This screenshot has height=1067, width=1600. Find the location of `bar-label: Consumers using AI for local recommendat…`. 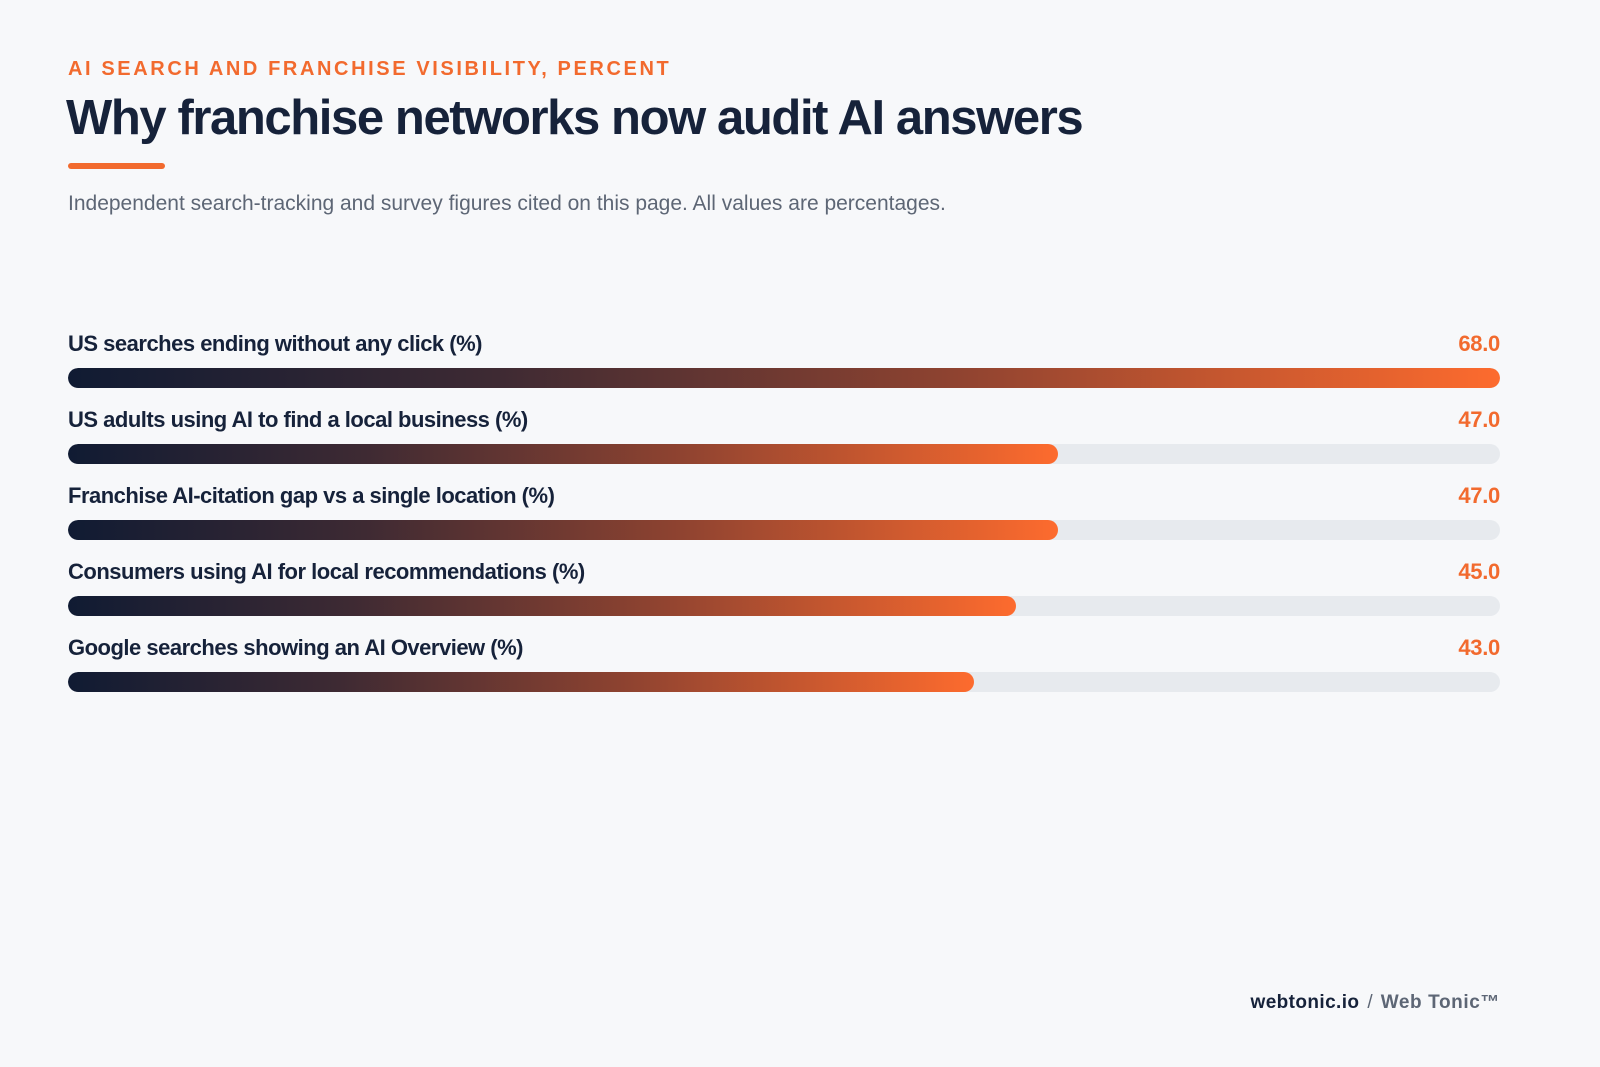

bar-label: Consumers using AI for local recommendat… is located at coordinates (326, 571).